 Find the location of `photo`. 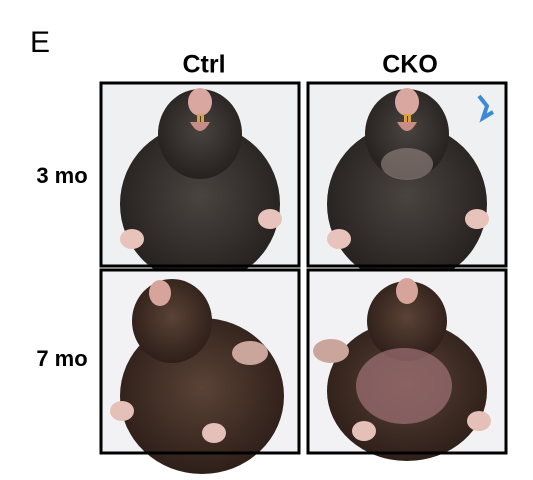

photo is located at coordinates (407, 366).